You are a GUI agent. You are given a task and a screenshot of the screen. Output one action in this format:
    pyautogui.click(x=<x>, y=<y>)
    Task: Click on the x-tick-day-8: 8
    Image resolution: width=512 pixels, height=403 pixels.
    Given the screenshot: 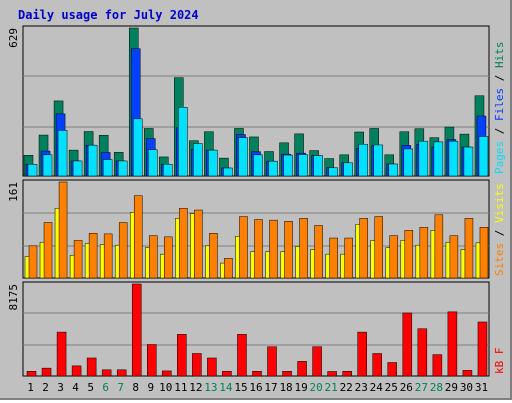 What is the action you would take?
    pyautogui.click(x=135, y=387)
    